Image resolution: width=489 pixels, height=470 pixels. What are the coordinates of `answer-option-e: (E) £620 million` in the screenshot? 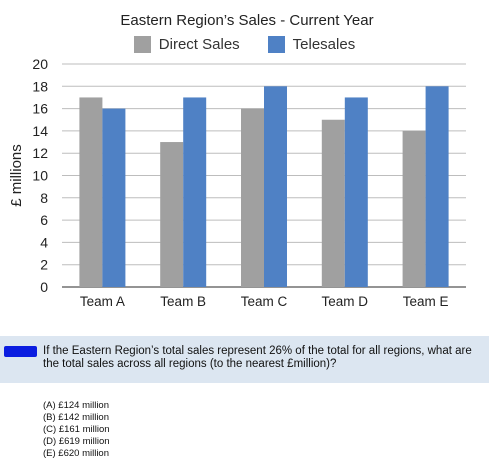 It's located at (76, 453).